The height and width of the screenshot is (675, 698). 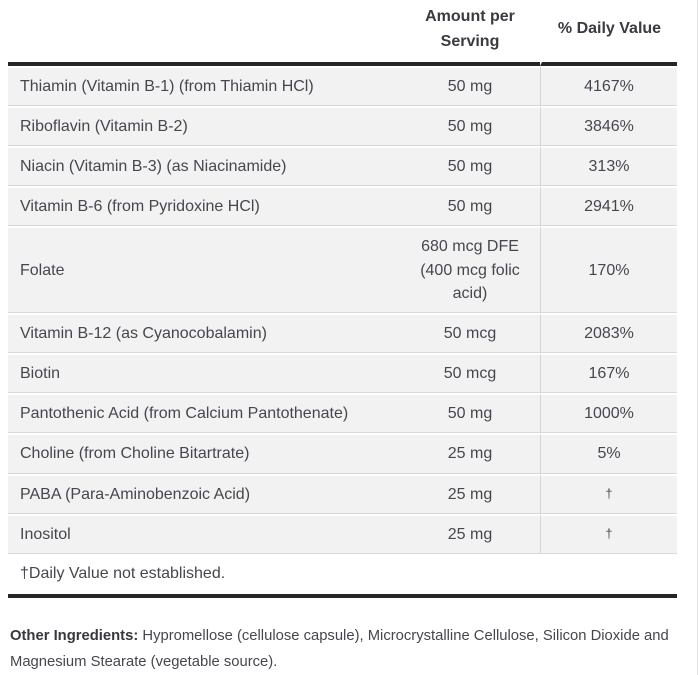 What do you see at coordinates (204, 373) in the screenshot?
I see `ingredient-name-cell: Biotin` at bounding box center [204, 373].